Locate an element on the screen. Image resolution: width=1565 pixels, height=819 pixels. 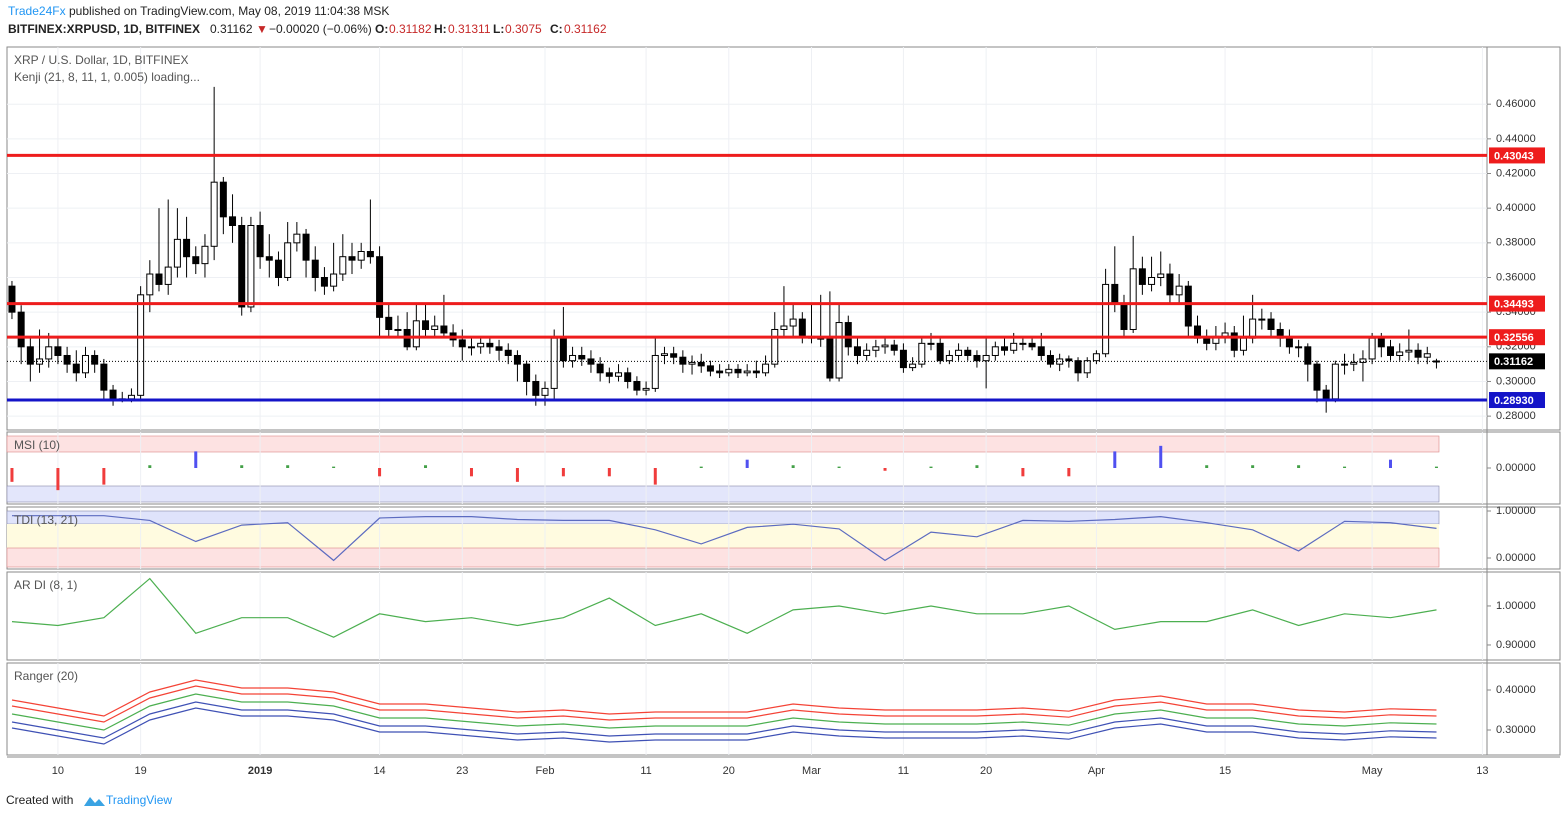
symbol: BITFINEX:XRPUSD, 1D, BITFINEX is located at coordinates (104, 29).